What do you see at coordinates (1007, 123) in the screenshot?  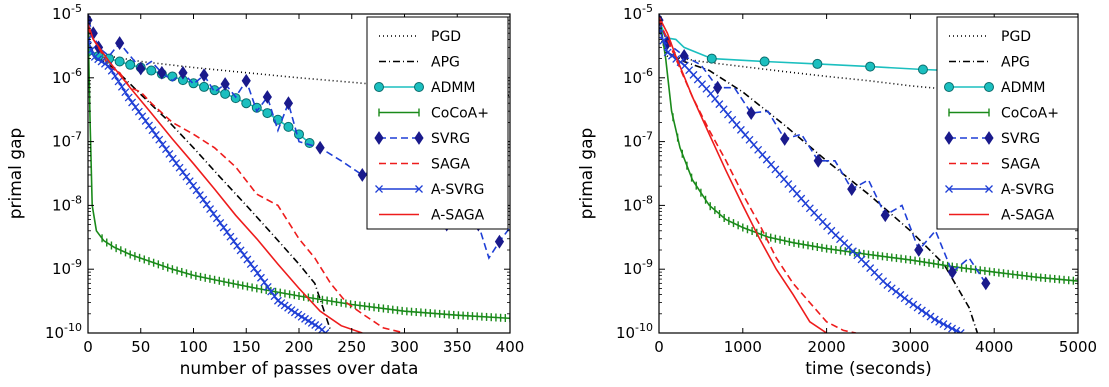 I see `legend: PGD APG ADMM CoCoA+ SVRG SAGA A-SVRG A-SAGA` at bounding box center [1007, 123].